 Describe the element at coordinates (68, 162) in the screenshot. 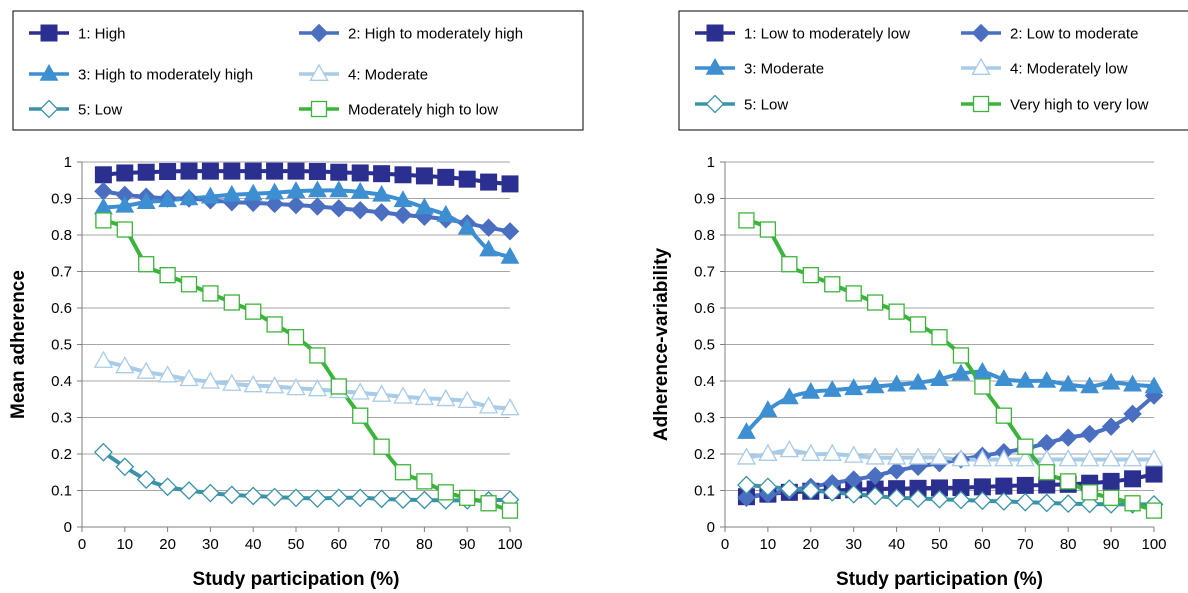

I see `y-tick-label: 1` at that location.